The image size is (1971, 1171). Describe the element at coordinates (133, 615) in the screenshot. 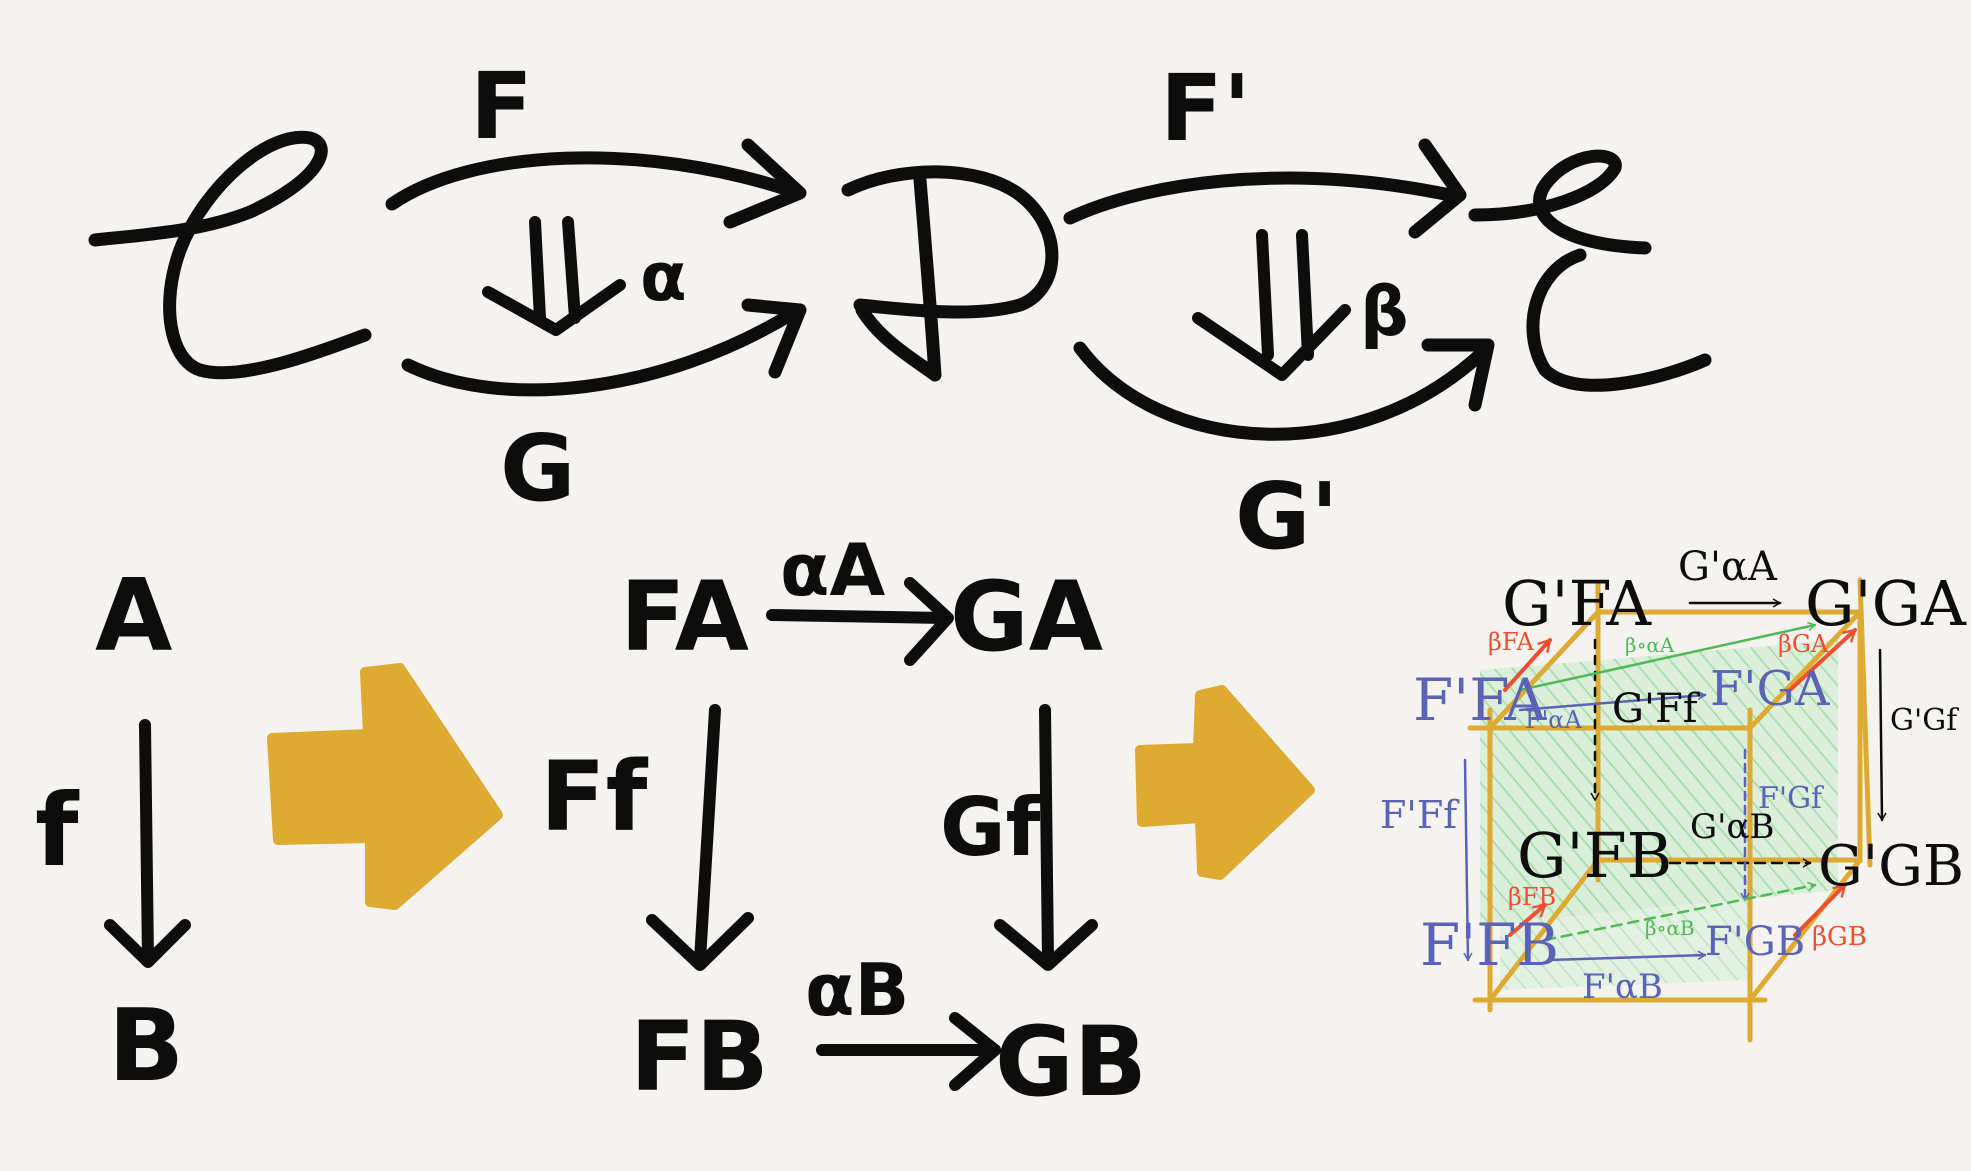

I see `object-a: A` at that location.